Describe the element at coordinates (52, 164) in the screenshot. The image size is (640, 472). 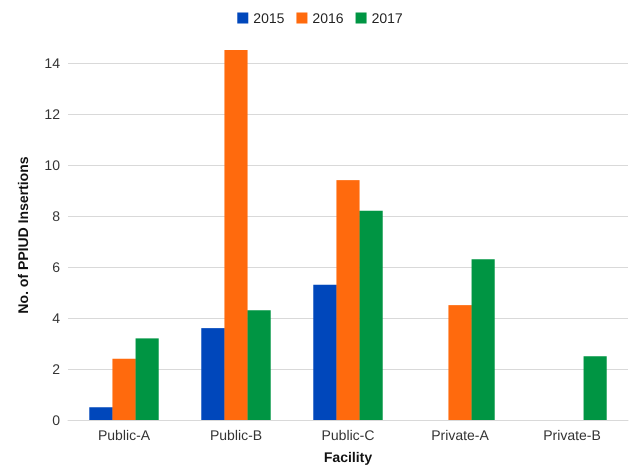
I see `y-tick-label: 10` at that location.